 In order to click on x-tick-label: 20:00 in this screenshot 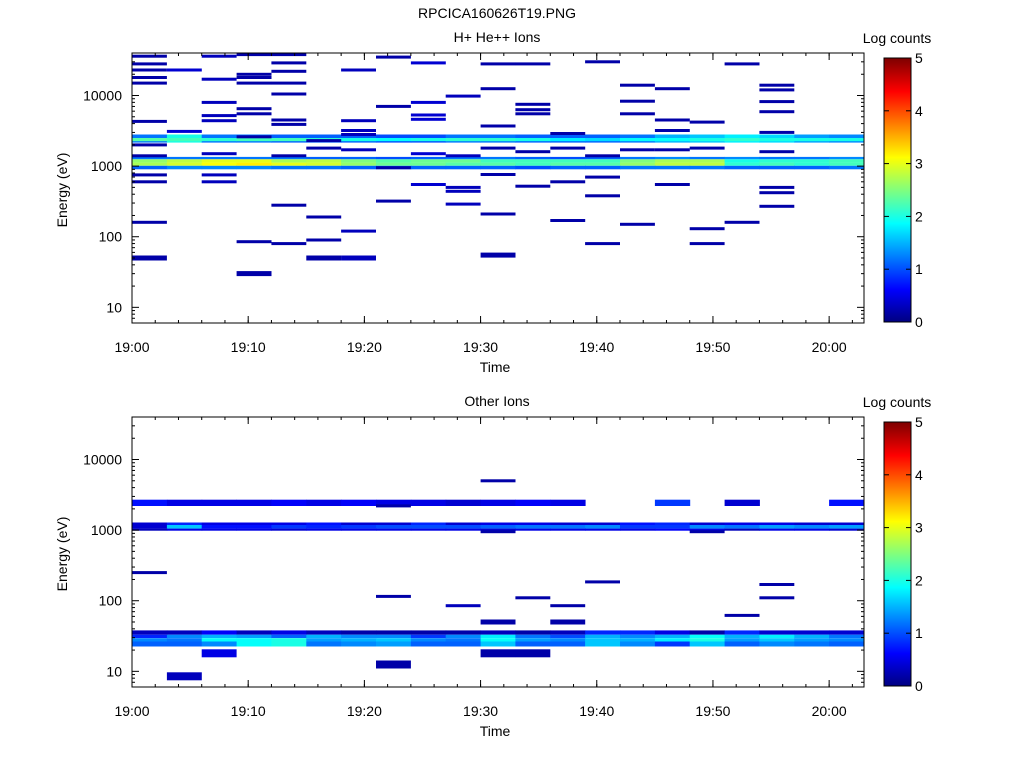, I will do `click(829, 711)`.